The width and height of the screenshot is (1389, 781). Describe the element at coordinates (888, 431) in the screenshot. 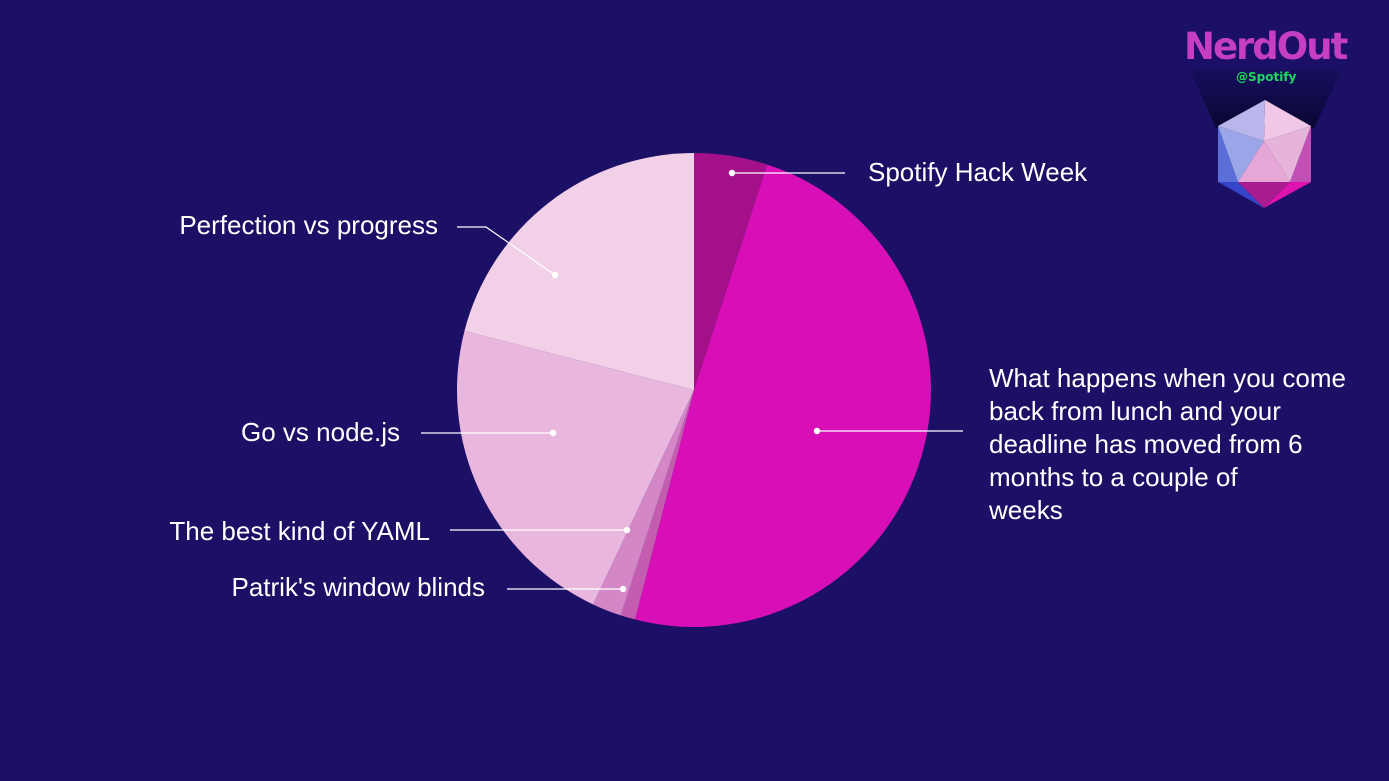

I see `leader-deadline` at that location.